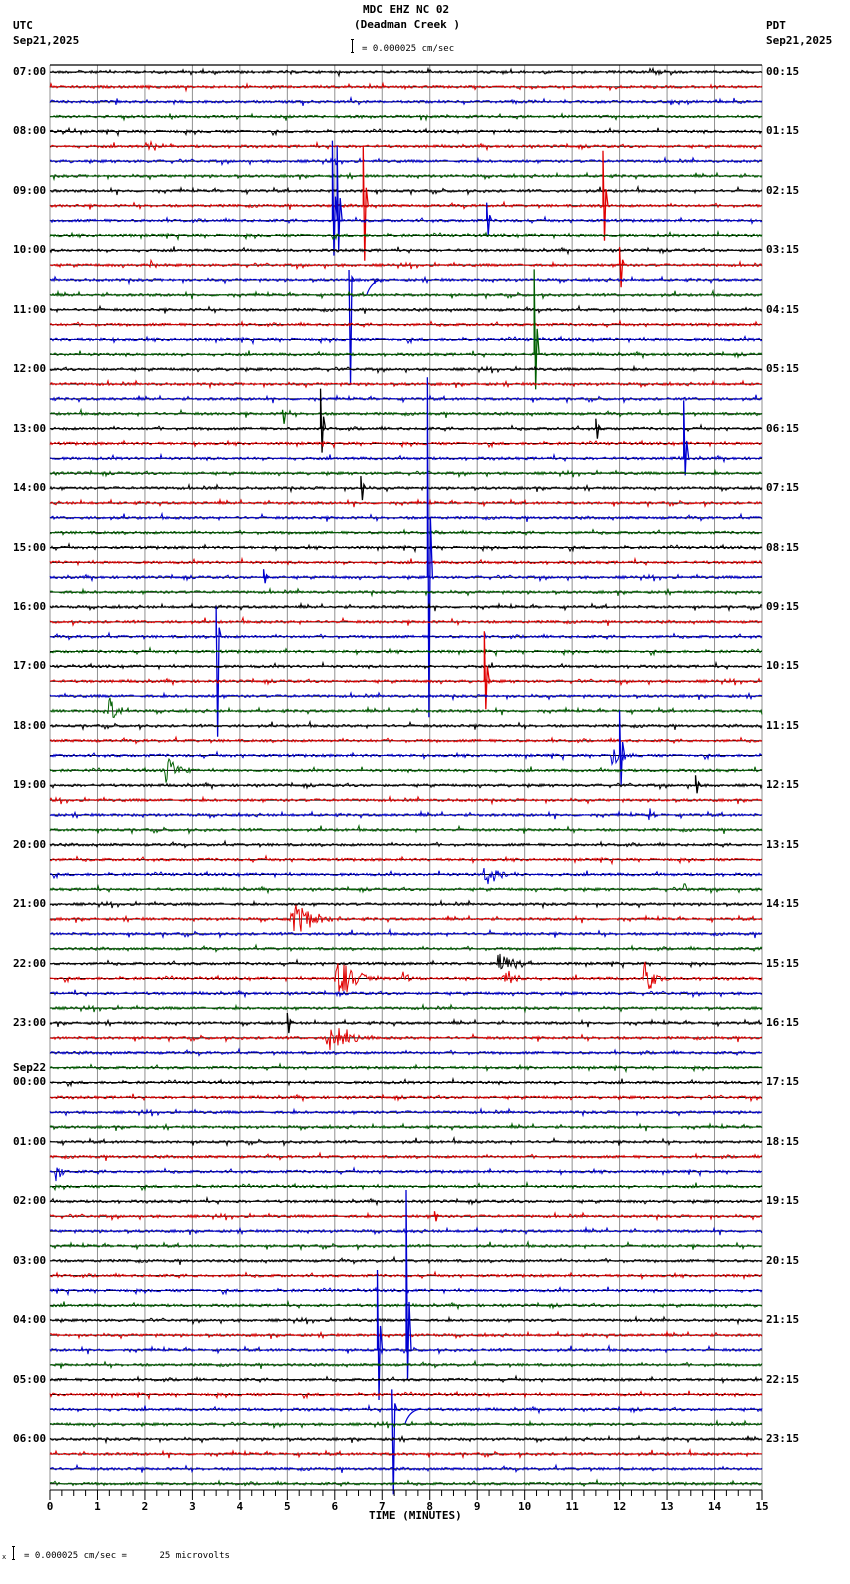 The image size is (850, 1584). Describe the element at coordinates (761, 1506) in the screenshot. I see `x-tick-label: 15` at that location.